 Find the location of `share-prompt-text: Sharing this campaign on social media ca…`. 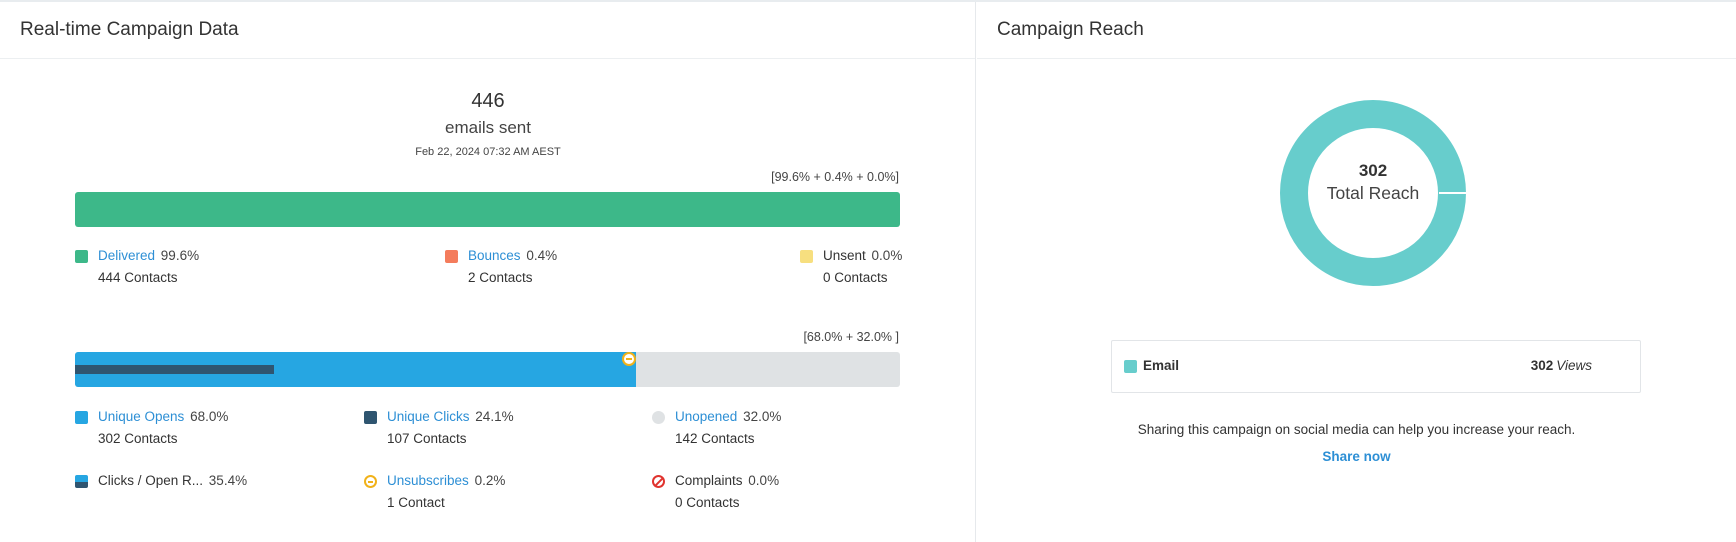

share-prompt-text: Sharing this campaign on social media ca… is located at coordinates (1356, 429).